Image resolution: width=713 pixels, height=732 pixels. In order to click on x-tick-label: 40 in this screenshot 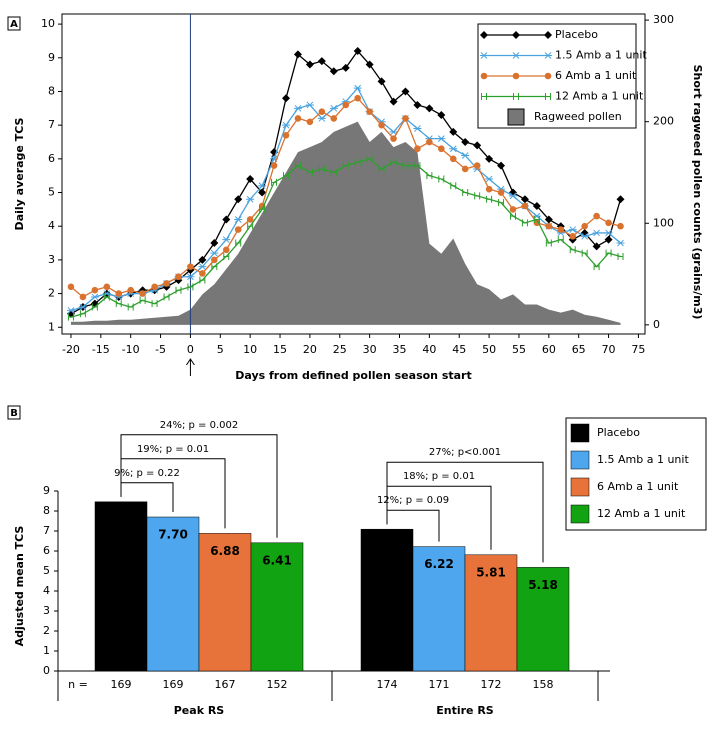, I will do `click(429, 349)`.